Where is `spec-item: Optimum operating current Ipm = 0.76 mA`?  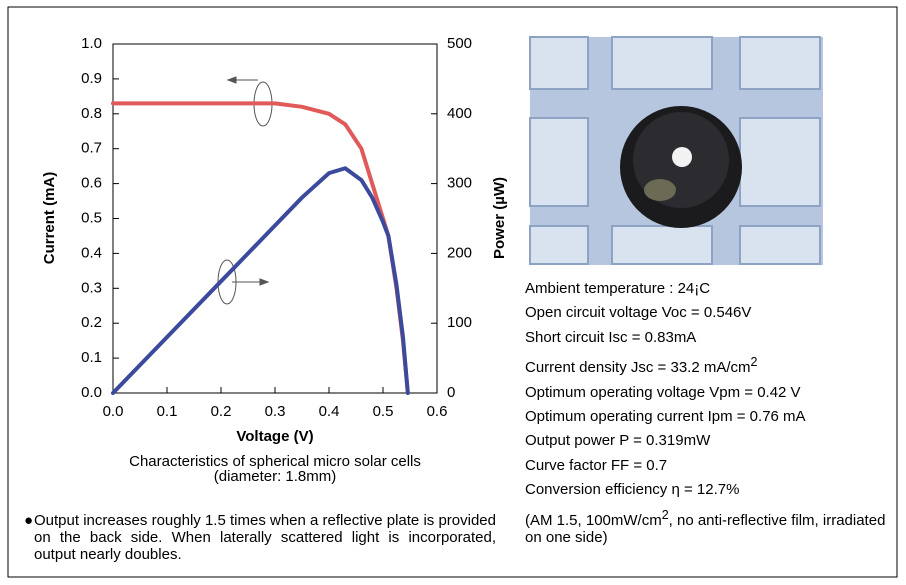
spec-item: Optimum operating current Ipm = 0.76 mA is located at coordinates (665, 417).